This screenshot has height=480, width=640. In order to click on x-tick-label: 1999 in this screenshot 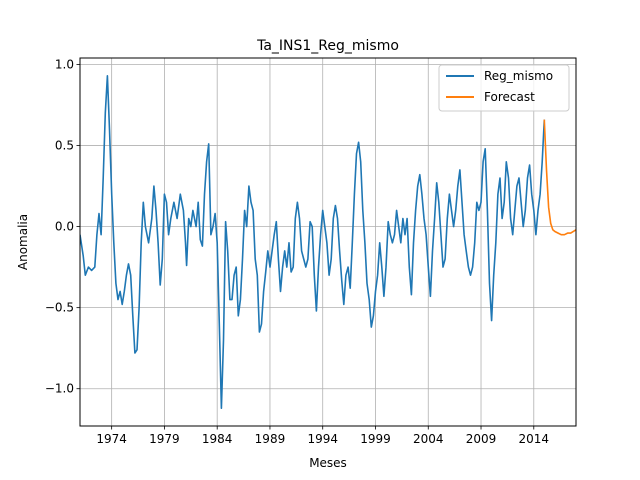, I will do `click(375, 439)`.